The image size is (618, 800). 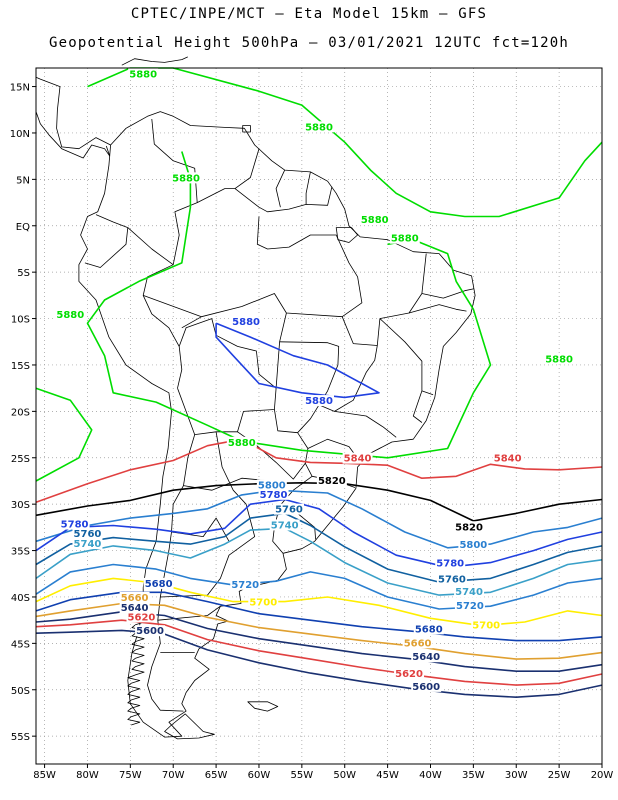 I want to click on lon-tick-label: 35W, so click(x=473, y=775).